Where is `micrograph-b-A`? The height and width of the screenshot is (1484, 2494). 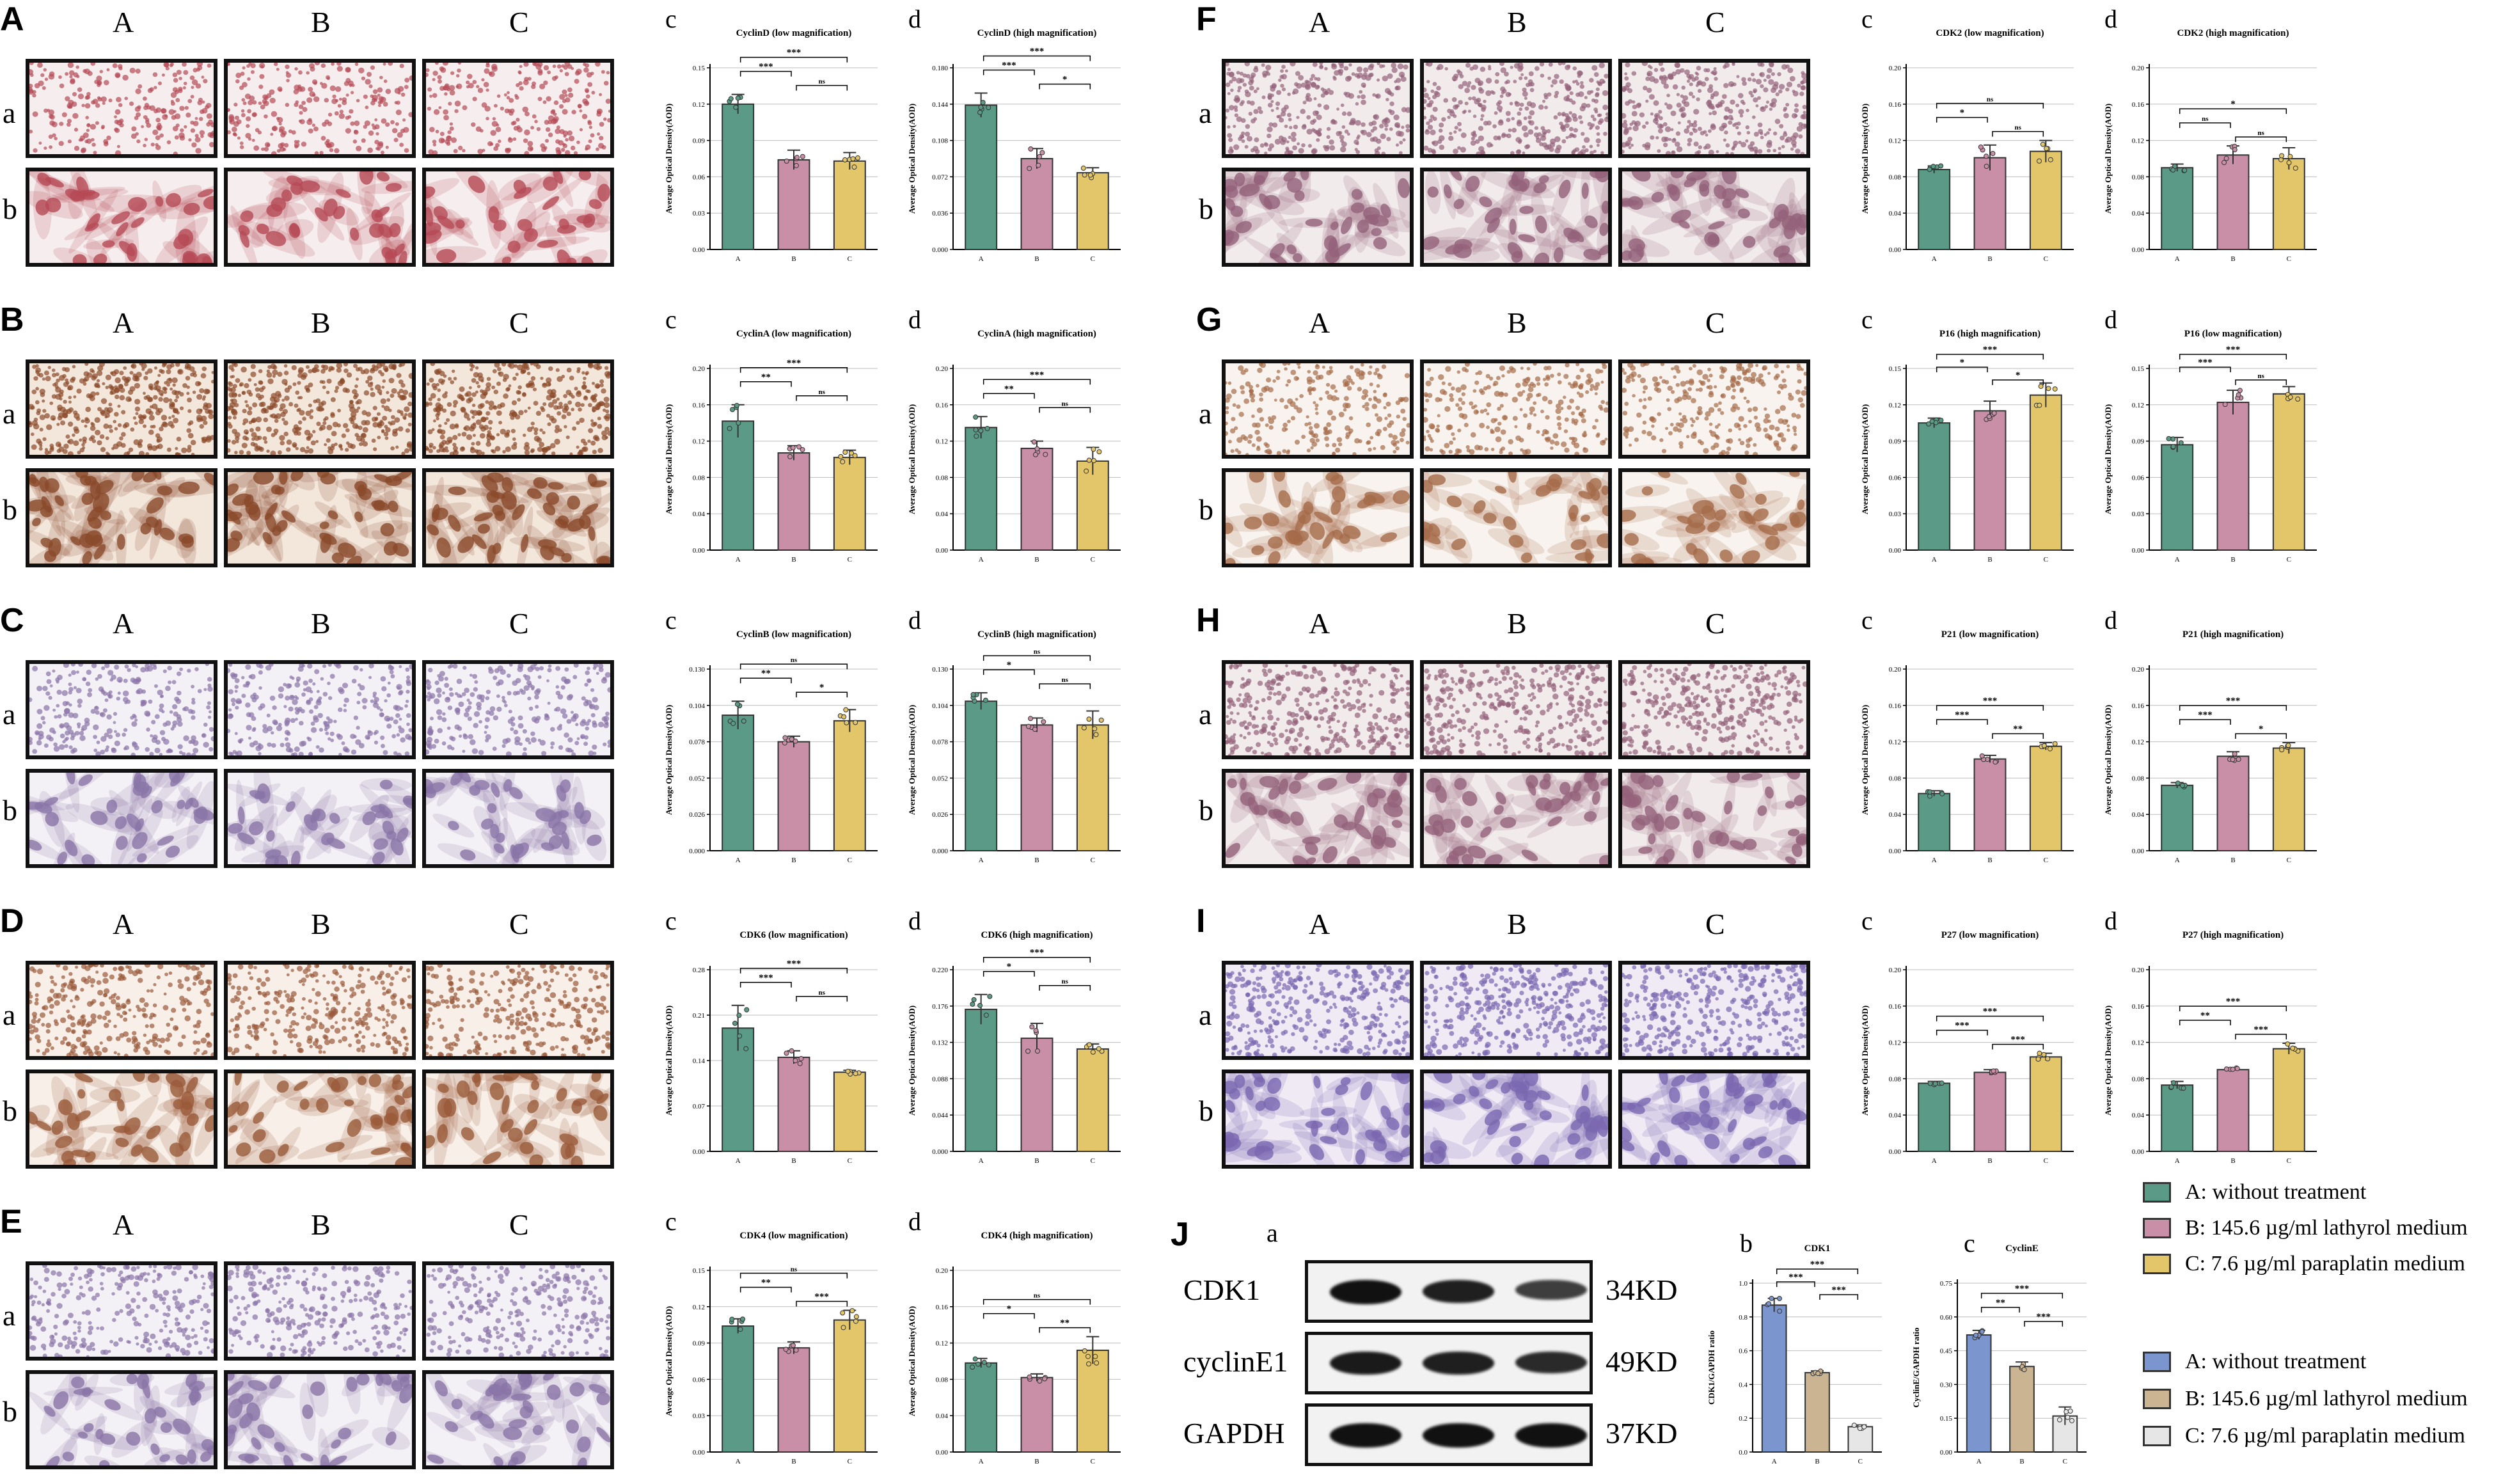
micrograph-b-A is located at coordinates (122, 1119).